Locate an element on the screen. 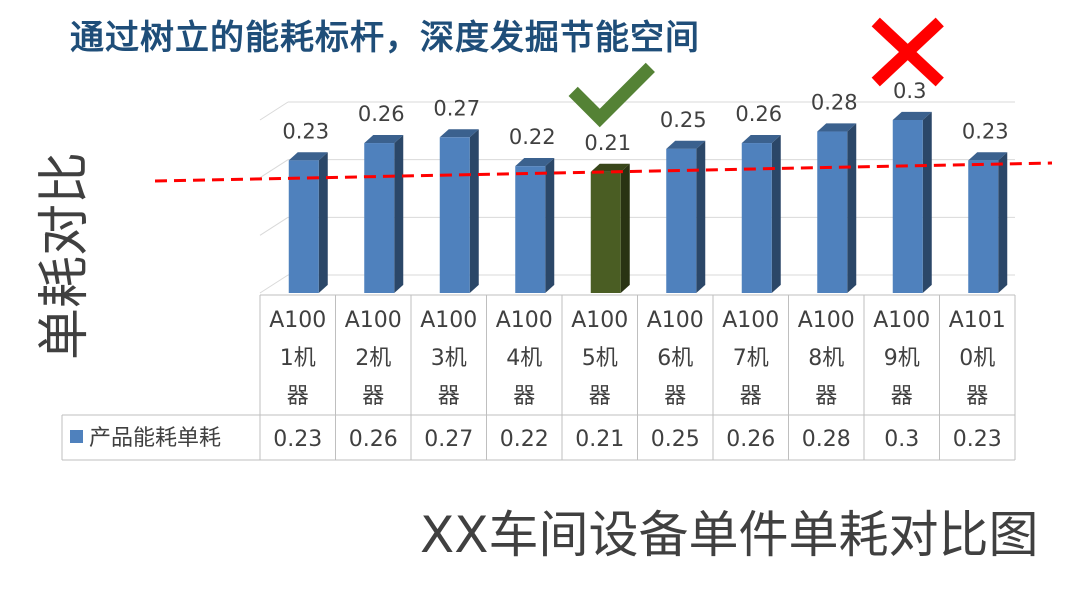 This screenshot has width=1080, height=590. data-label: 0.28 is located at coordinates (834, 103).